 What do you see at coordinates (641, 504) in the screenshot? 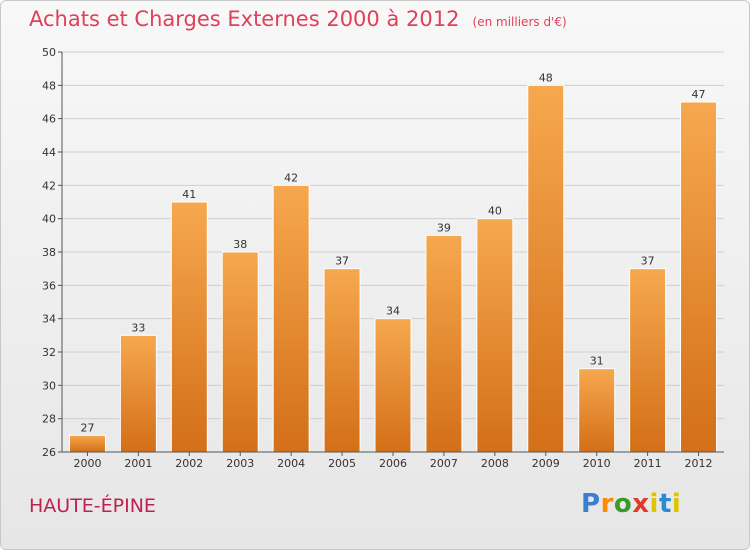
I see `logo-letter: x` at bounding box center [641, 504].